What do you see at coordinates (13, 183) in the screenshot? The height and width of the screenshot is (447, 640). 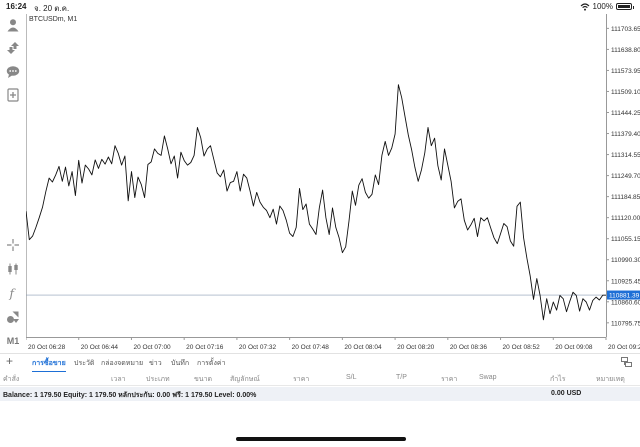 I see `left-toolbar: f M1` at bounding box center [13, 183].